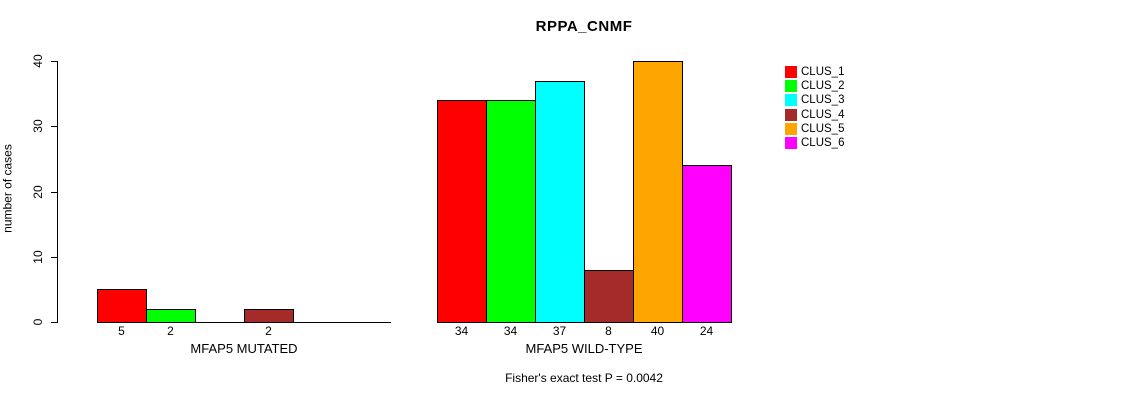  Describe the element at coordinates (121, 331) in the screenshot. I see `bar-value-label: 5` at that location.